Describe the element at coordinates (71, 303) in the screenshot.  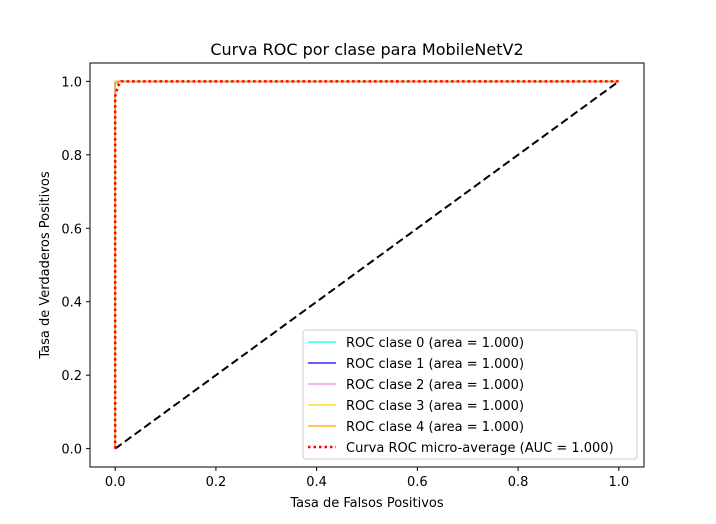
I see `y-tick-label: 0.4` at that location.